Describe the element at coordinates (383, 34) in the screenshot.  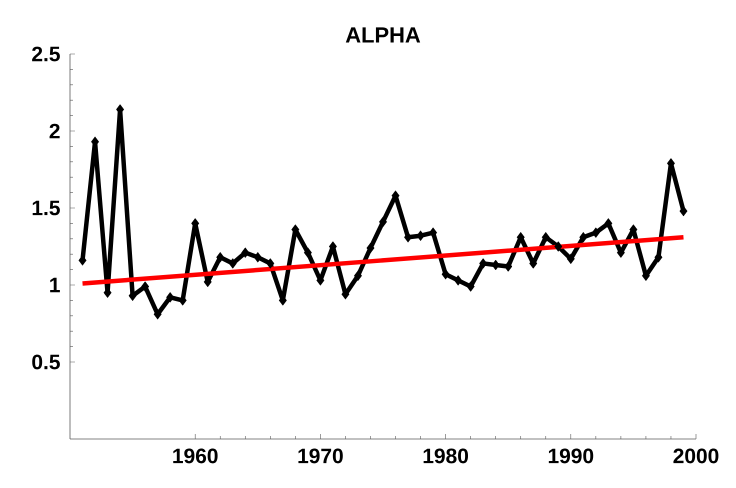
I see `chart-title: ALPHA` at that location.